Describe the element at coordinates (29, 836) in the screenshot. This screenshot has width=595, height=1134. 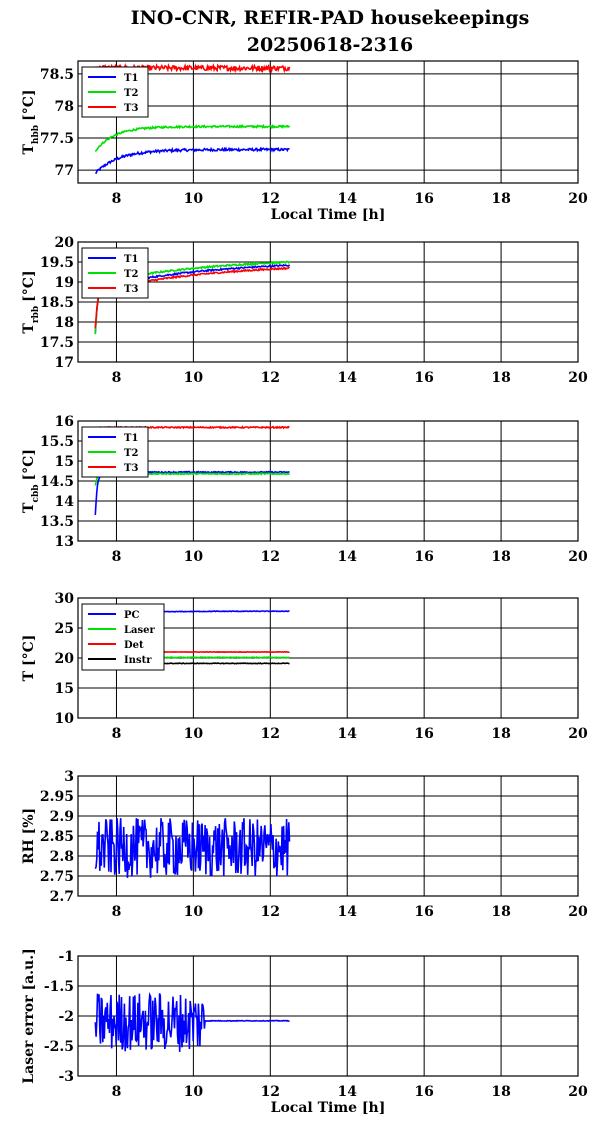
I see `y-axis-label-main: RH [%]` at that location.